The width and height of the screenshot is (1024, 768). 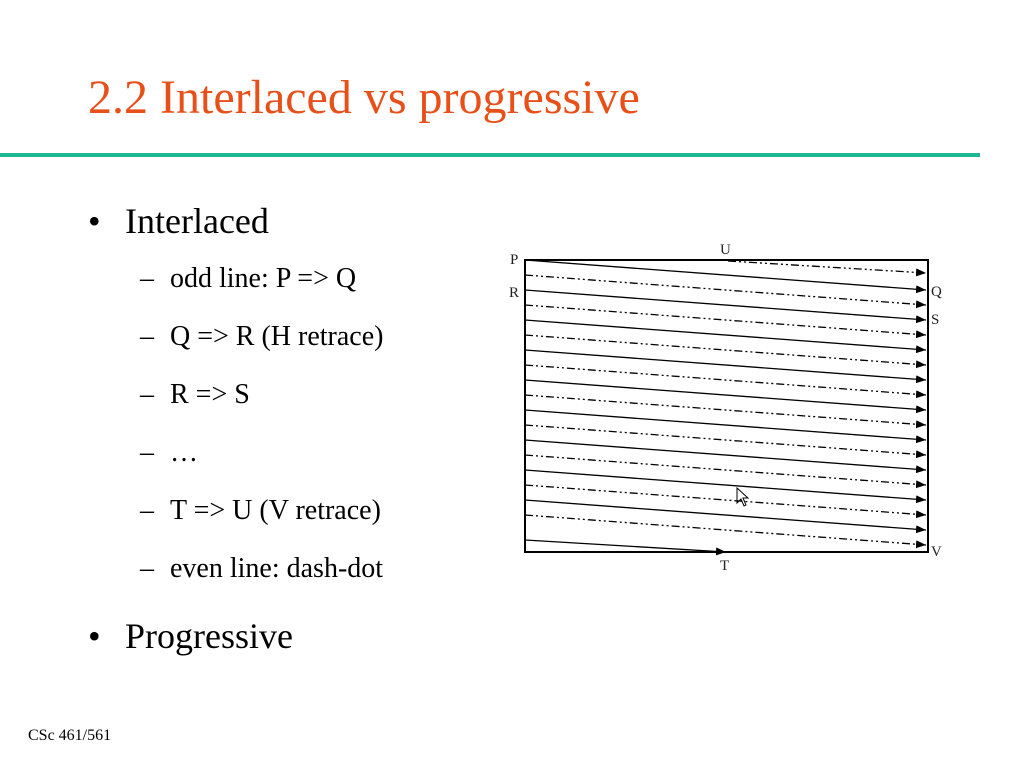 I want to click on sub-bullet-text: even line: dash-dot, so click(x=277, y=568).